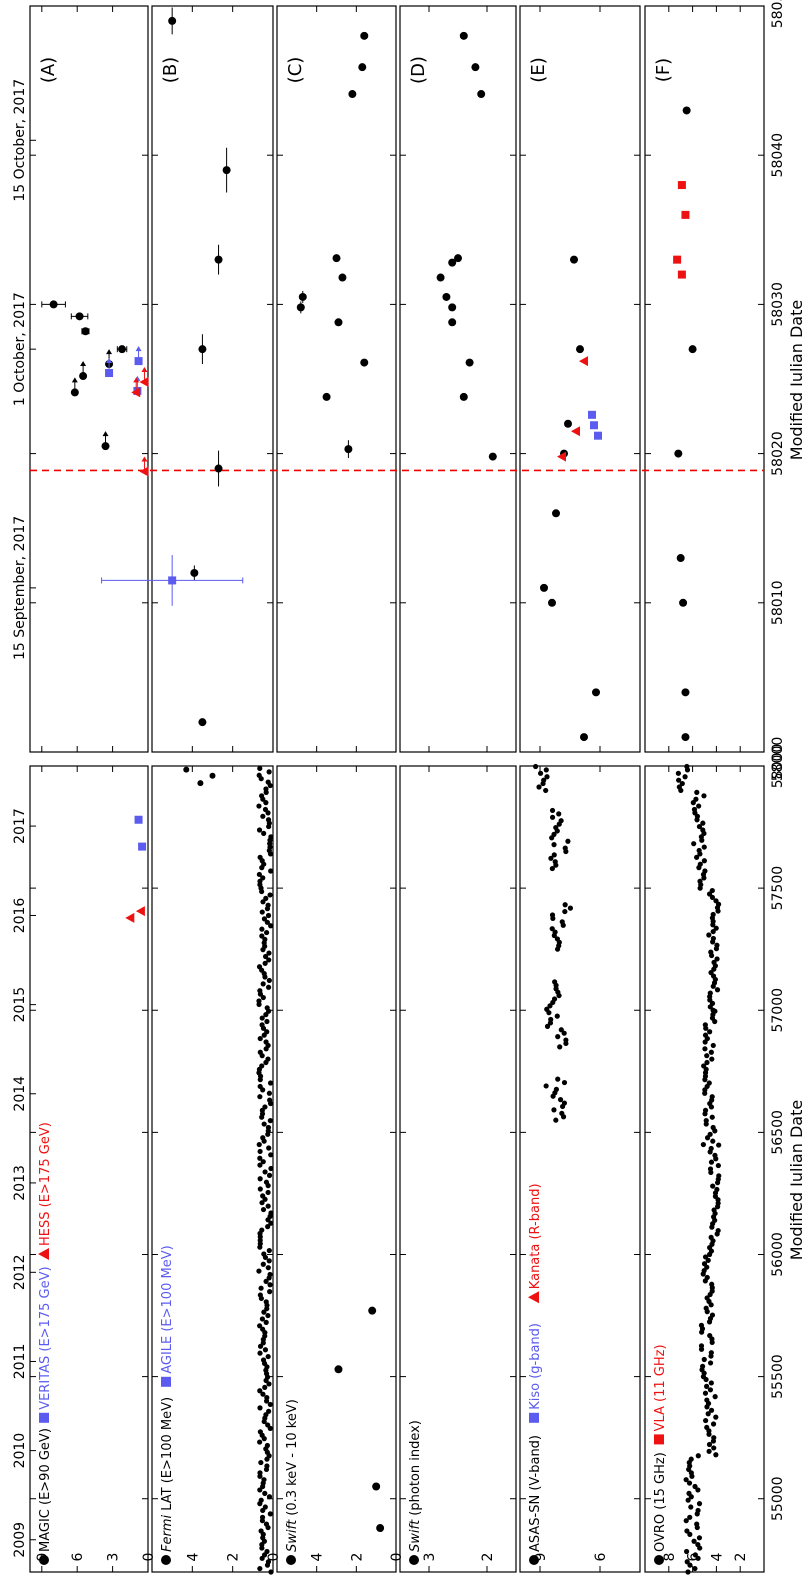 The height and width of the screenshot is (1578, 809). Describe the element at coordinates (535, 1236) in the screenshot. I see `legend-label: Kanata (R-band)` at that location.